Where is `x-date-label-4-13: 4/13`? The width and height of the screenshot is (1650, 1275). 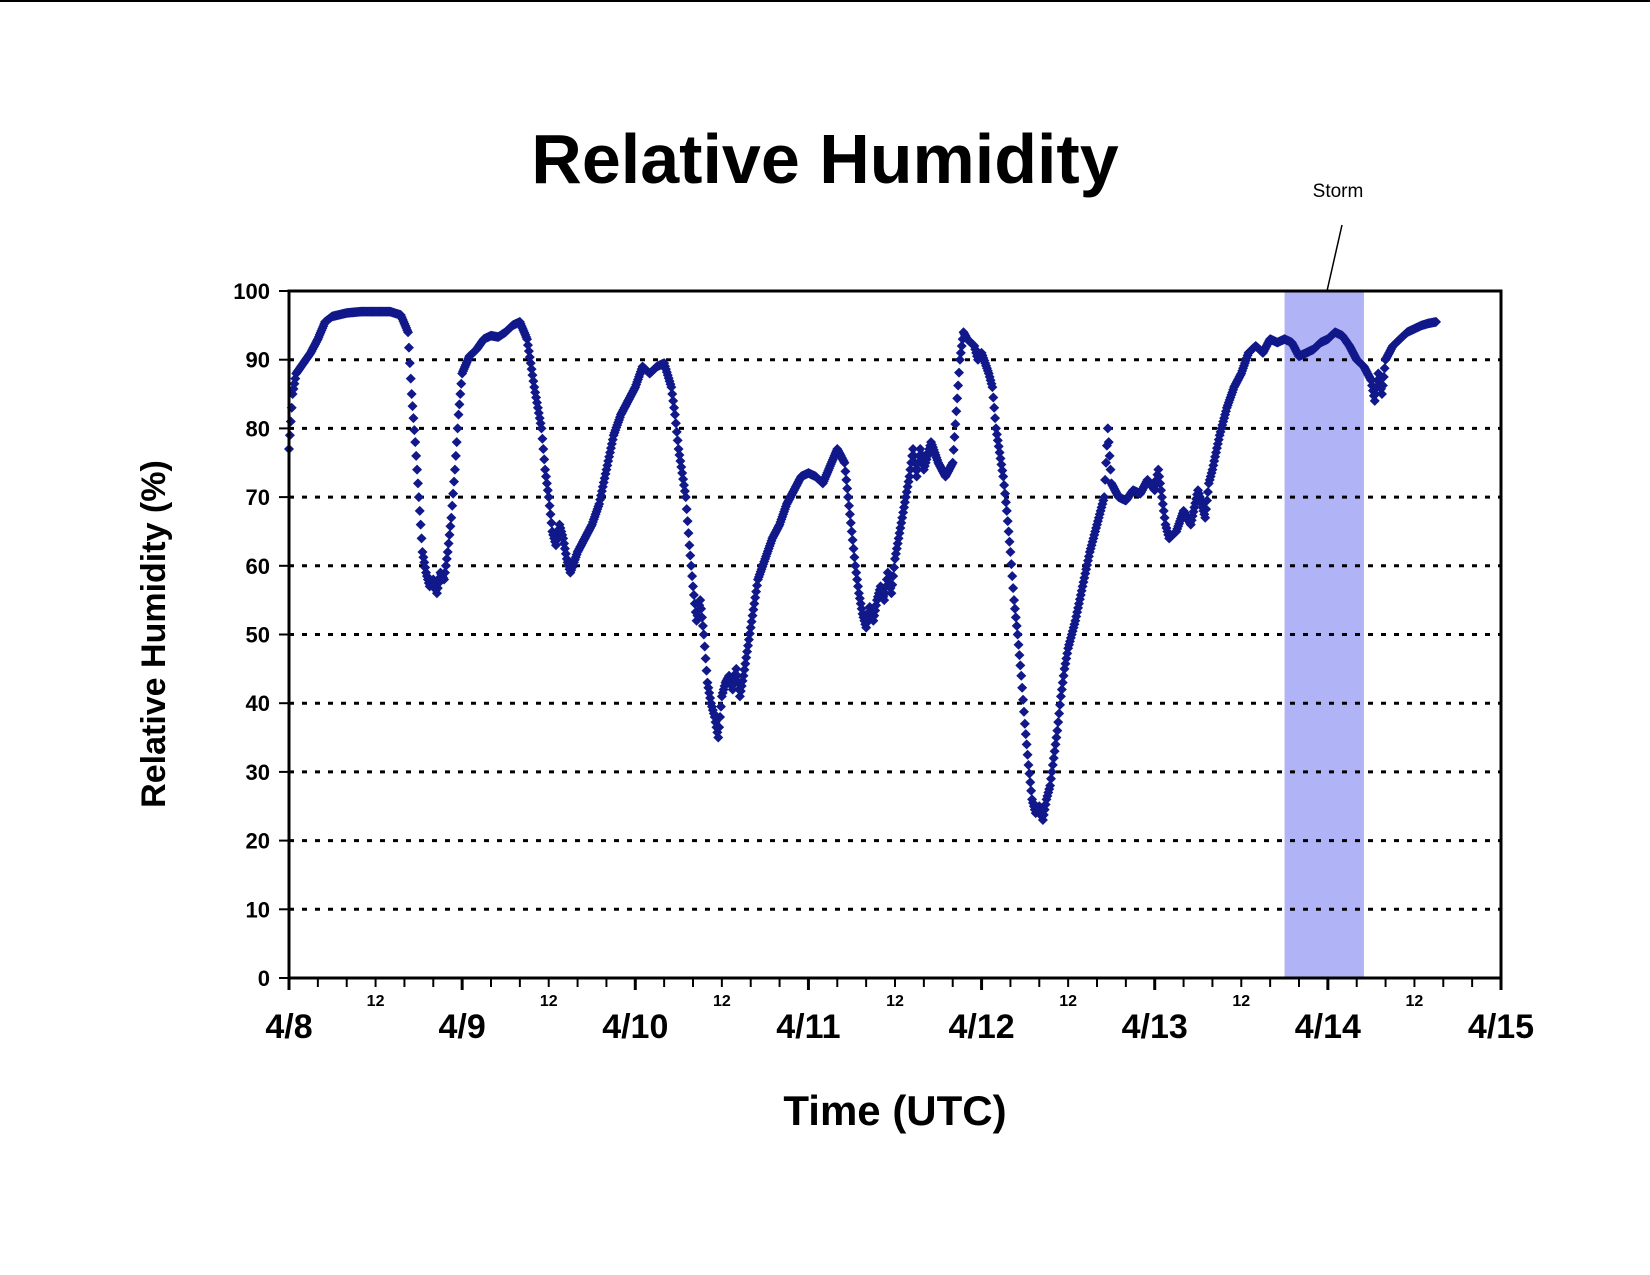 x-date-label-4-13: 4/13 is located at coordinates (1155, 1027).